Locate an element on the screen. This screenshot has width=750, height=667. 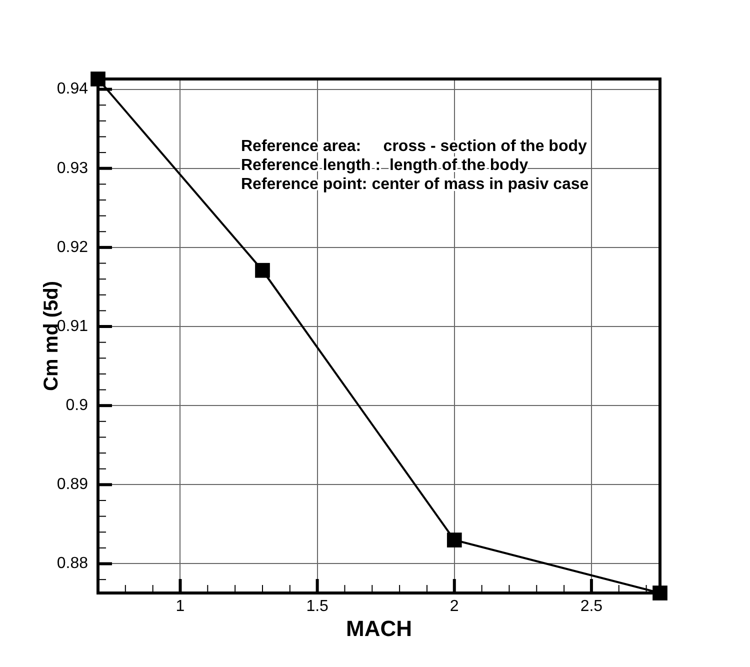
x-tick-label: 2 is located at coordinates (454, 607).